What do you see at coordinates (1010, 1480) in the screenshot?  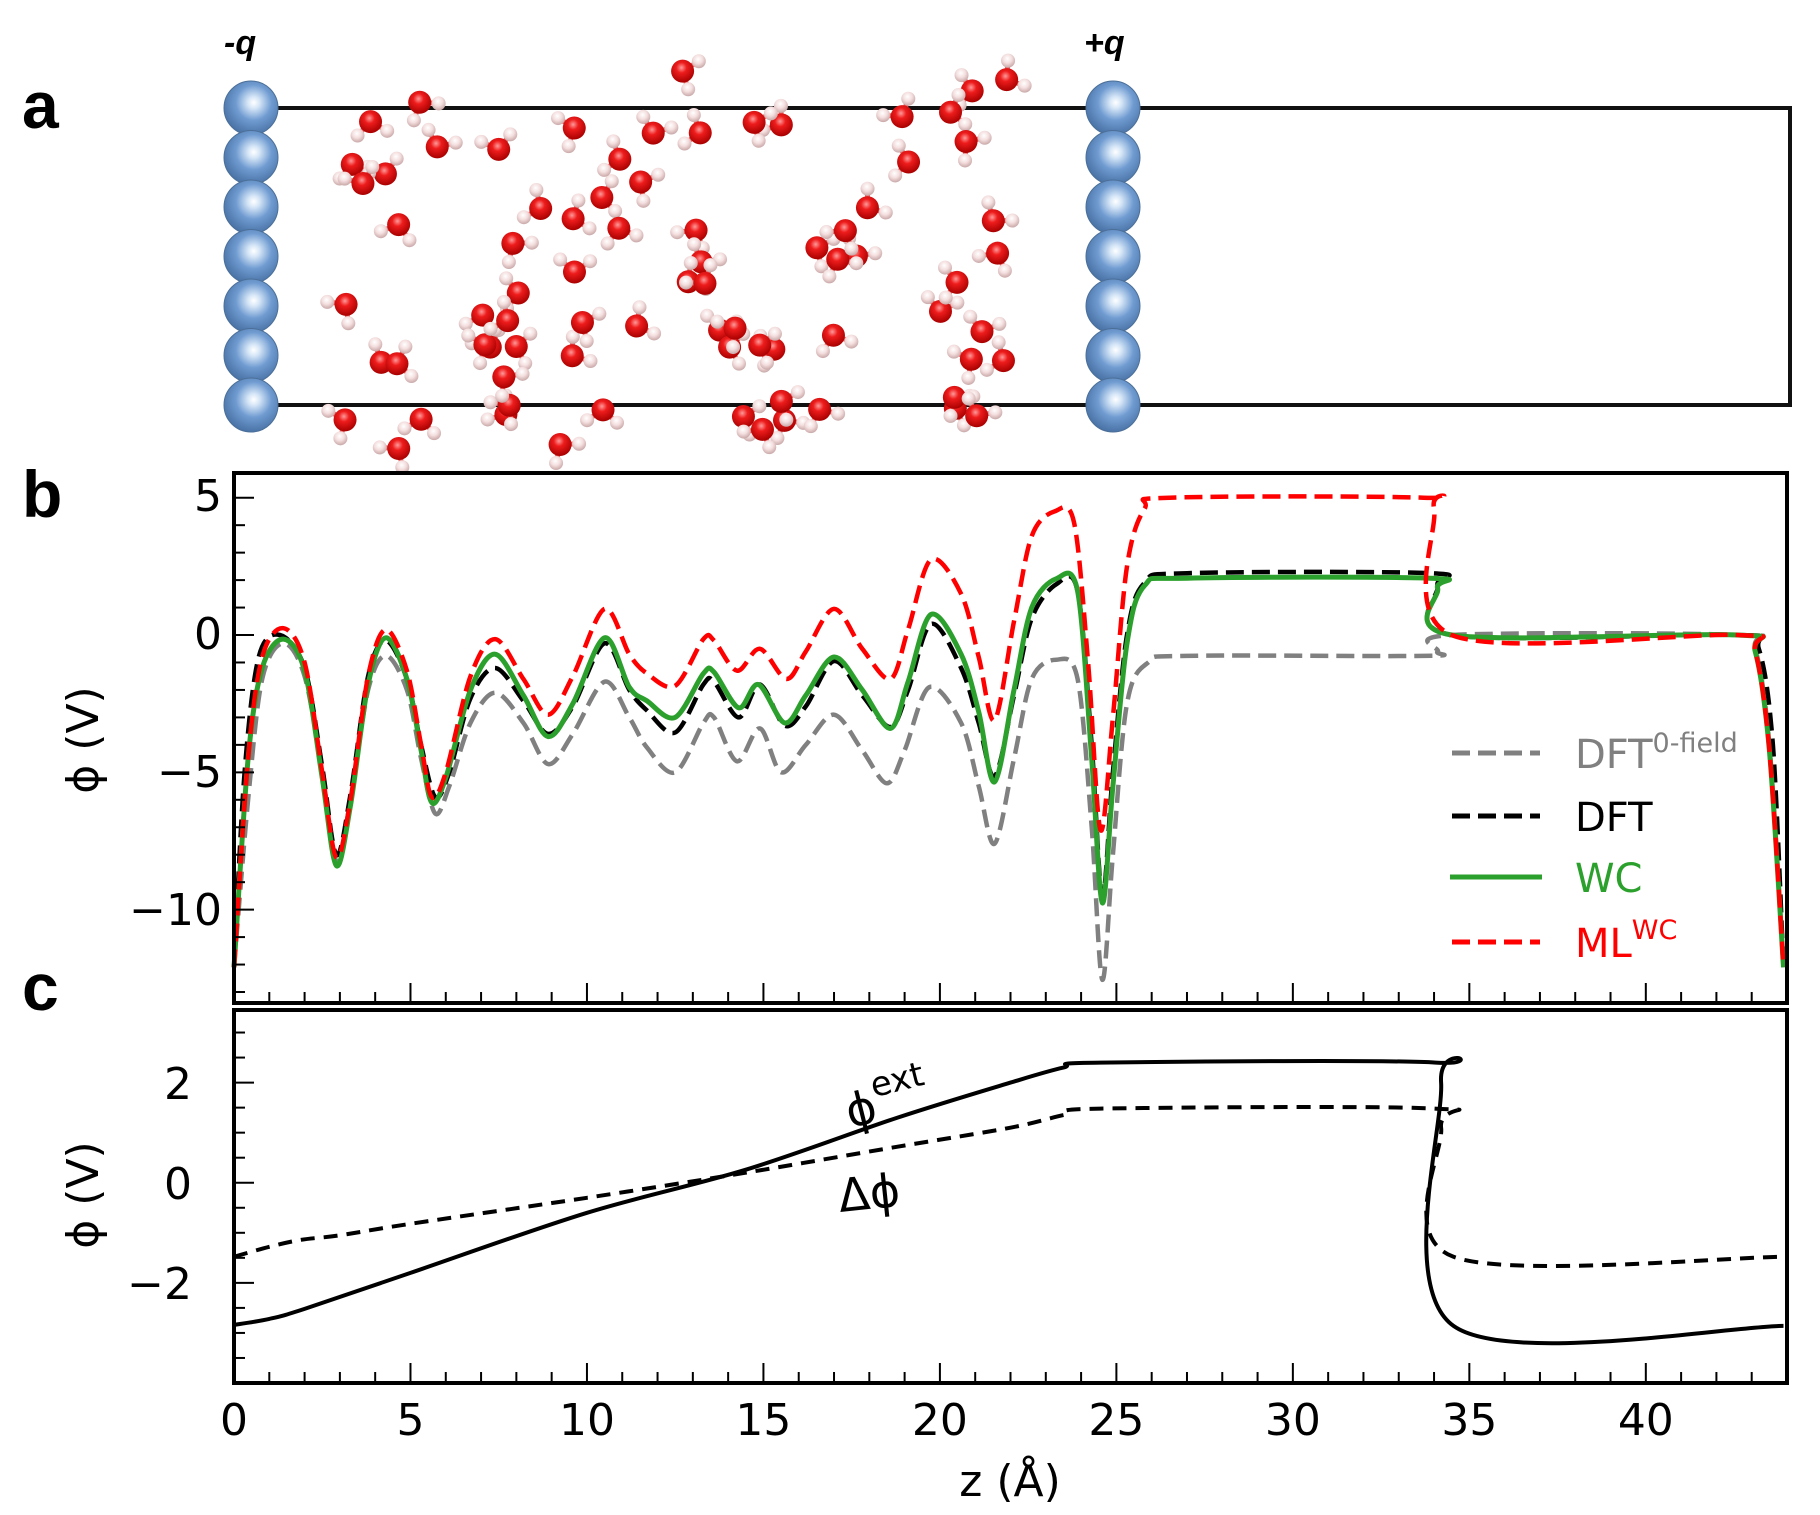 I see `x-axis-label: z (Å)` at bounding box center [1010, 1480].